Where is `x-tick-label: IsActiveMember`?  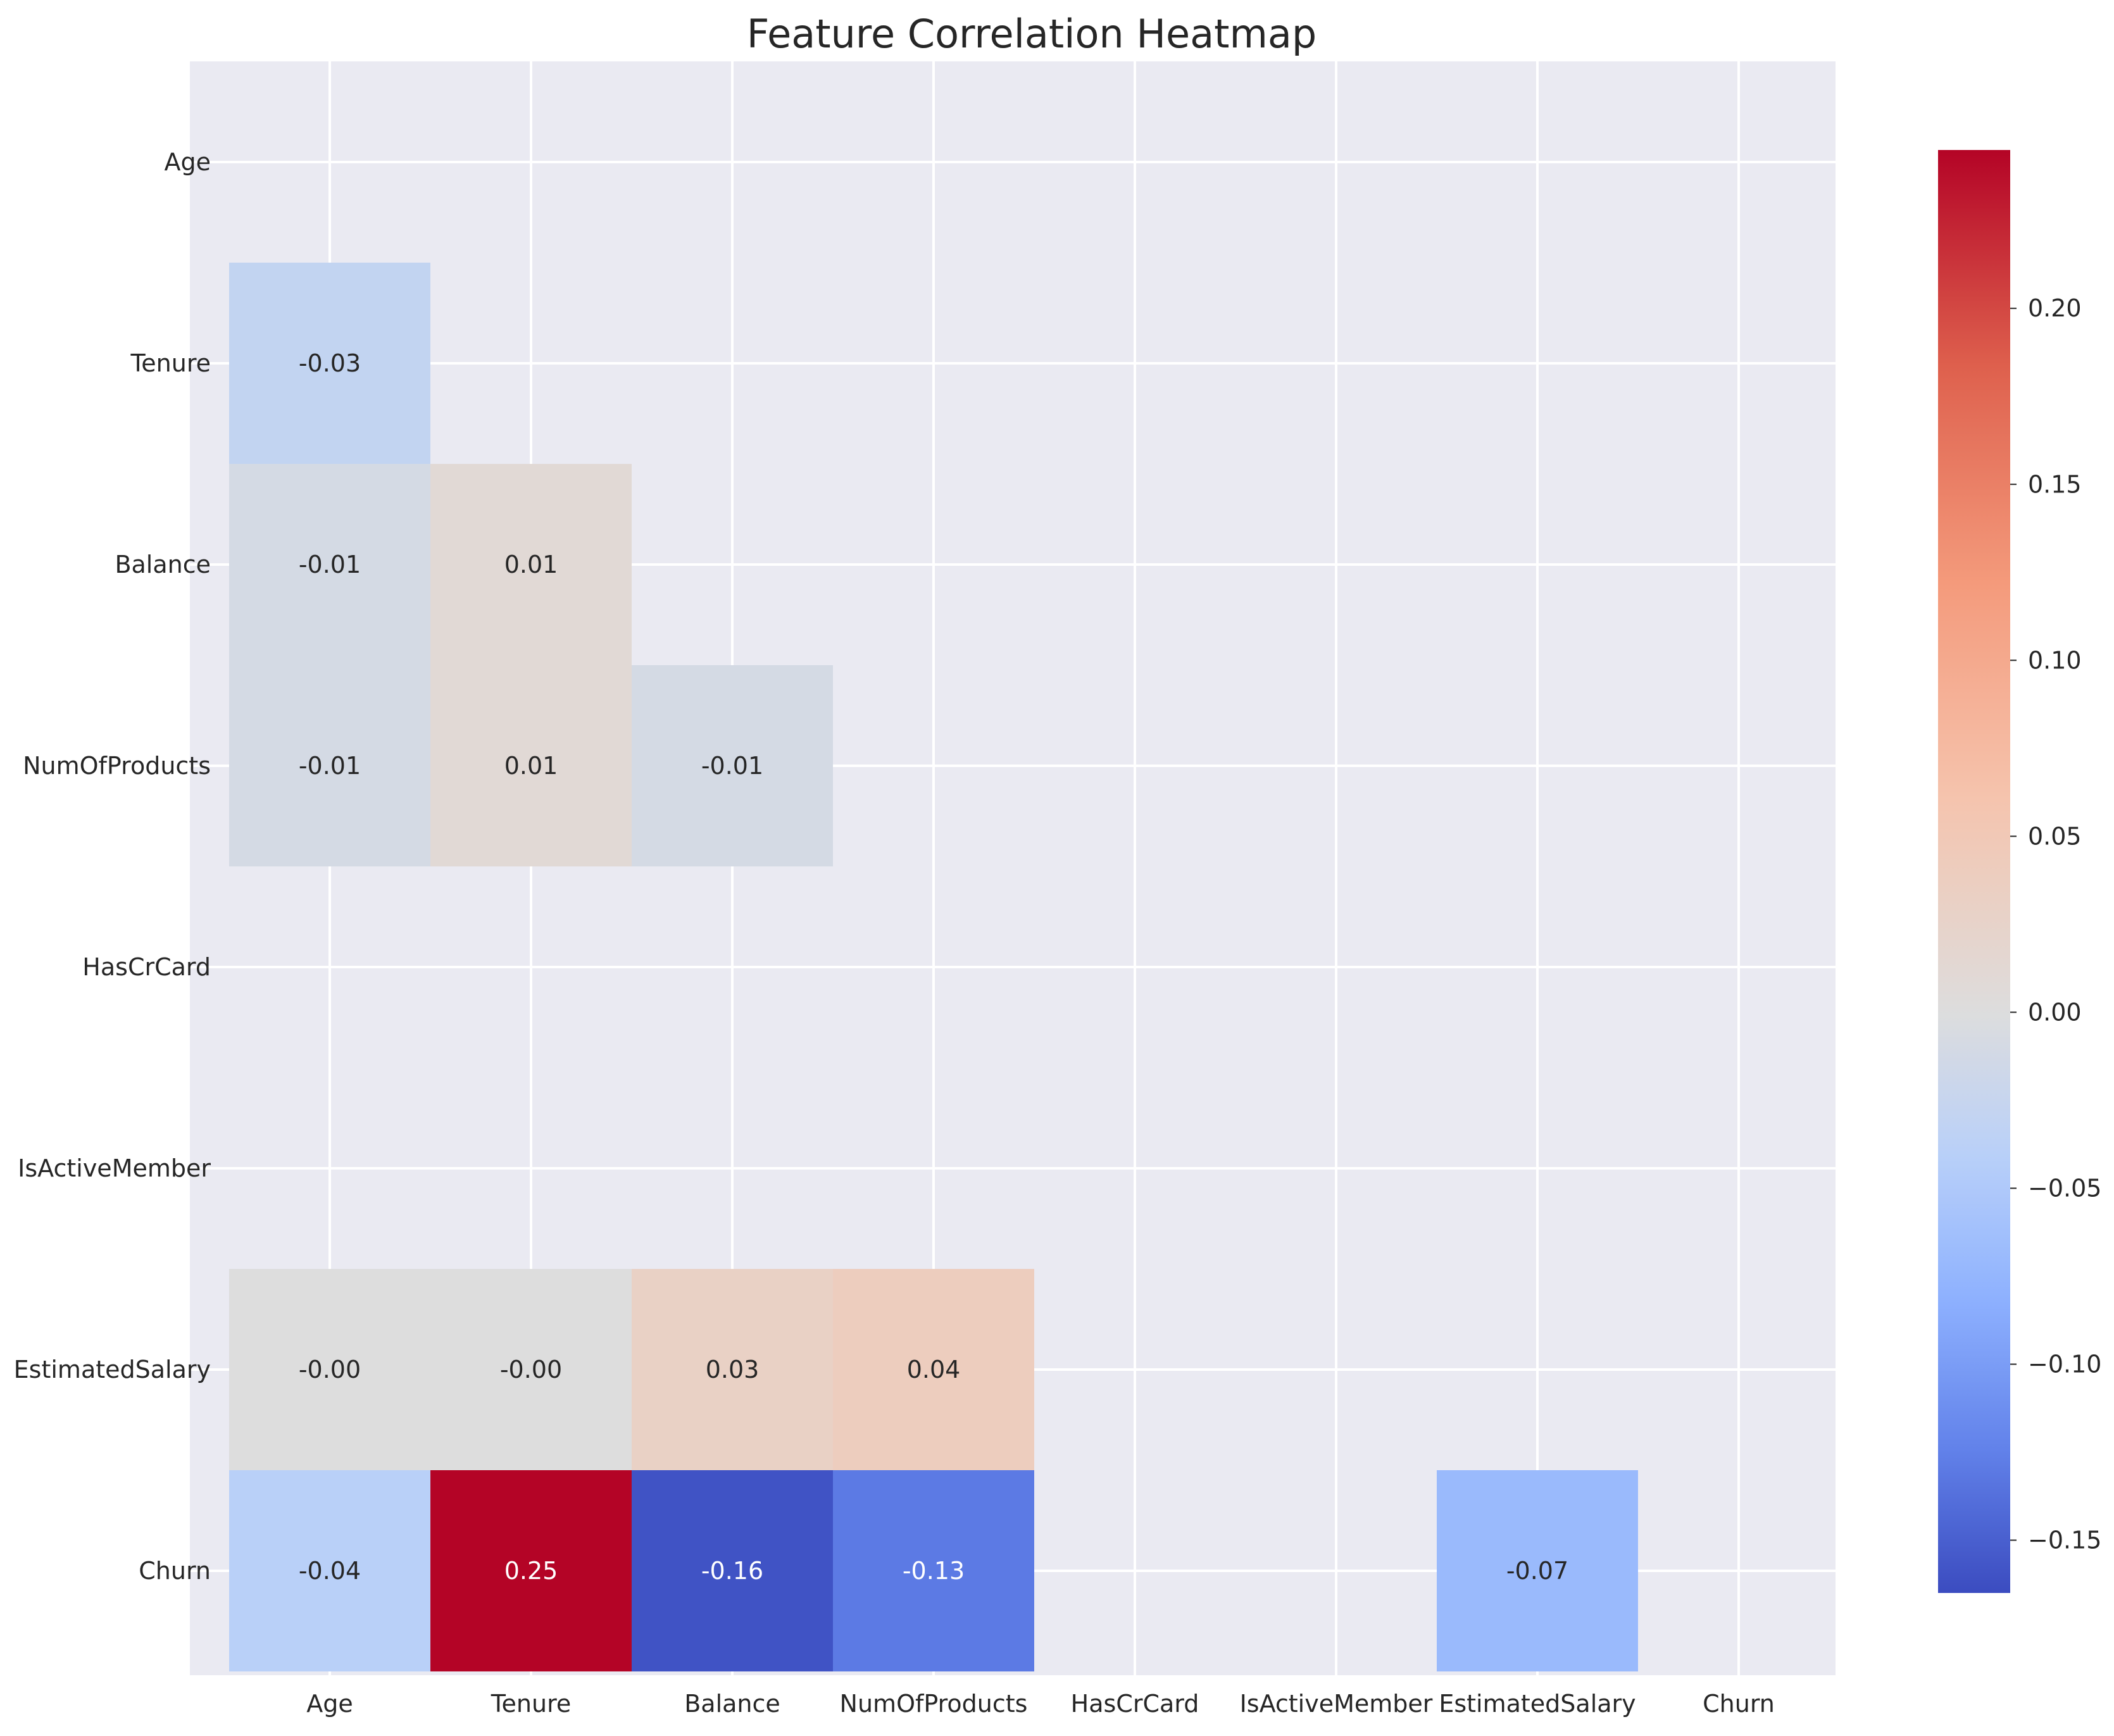
x-tick-label: IsActiveMember is located at coordinates (1336, 1704).